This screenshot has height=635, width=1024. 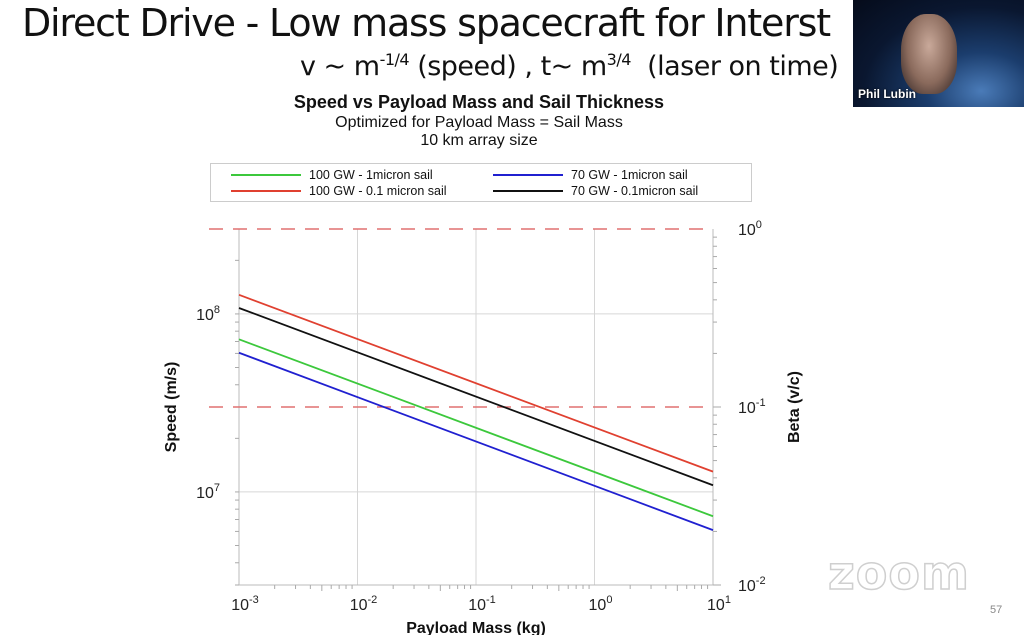 What do you see at coordinates (734, 66) in the screenshot?
I see `subtitle-part: (laser on time)` at bounding box center [734, 66].